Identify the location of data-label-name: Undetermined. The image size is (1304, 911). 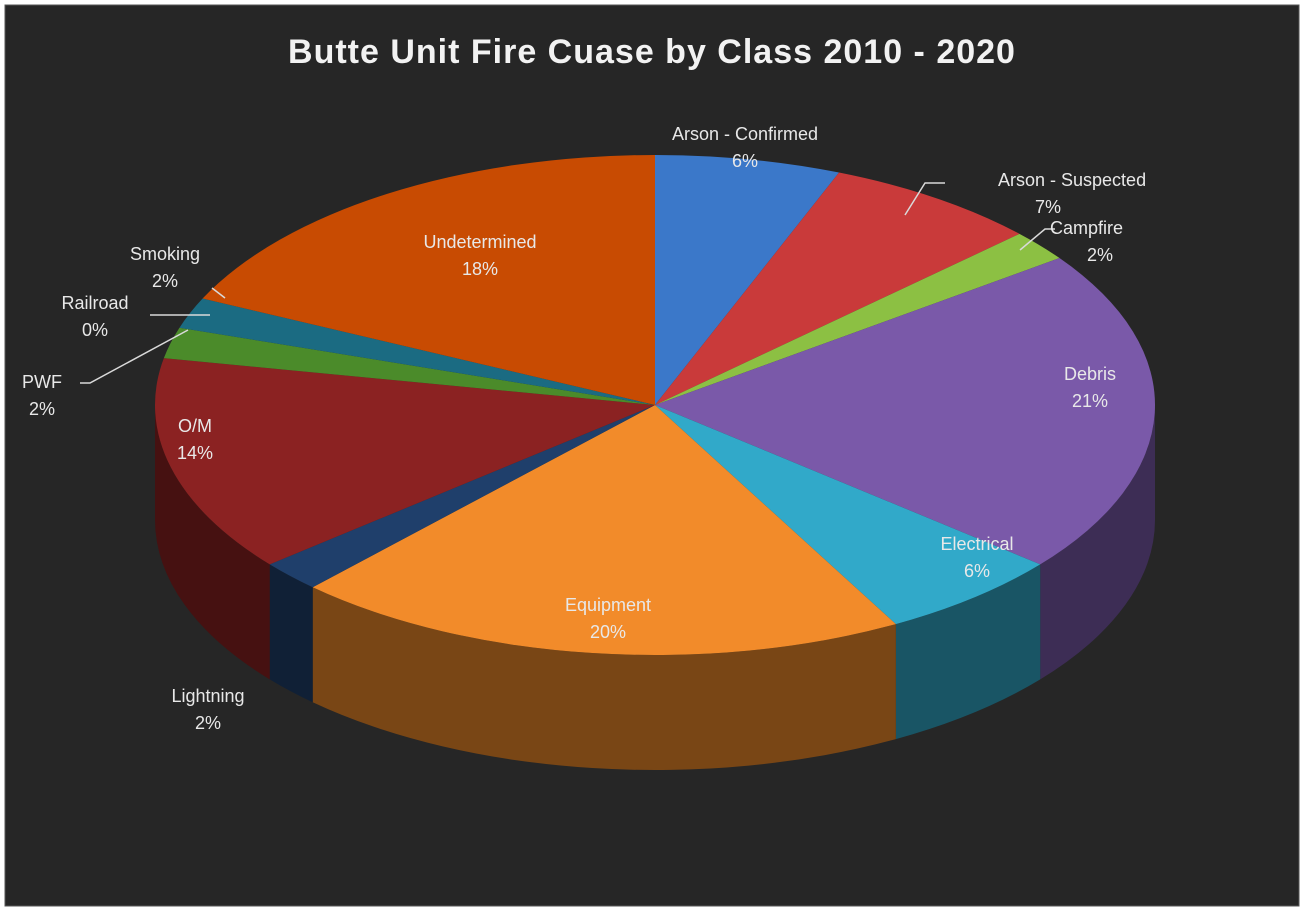
(479, 242).